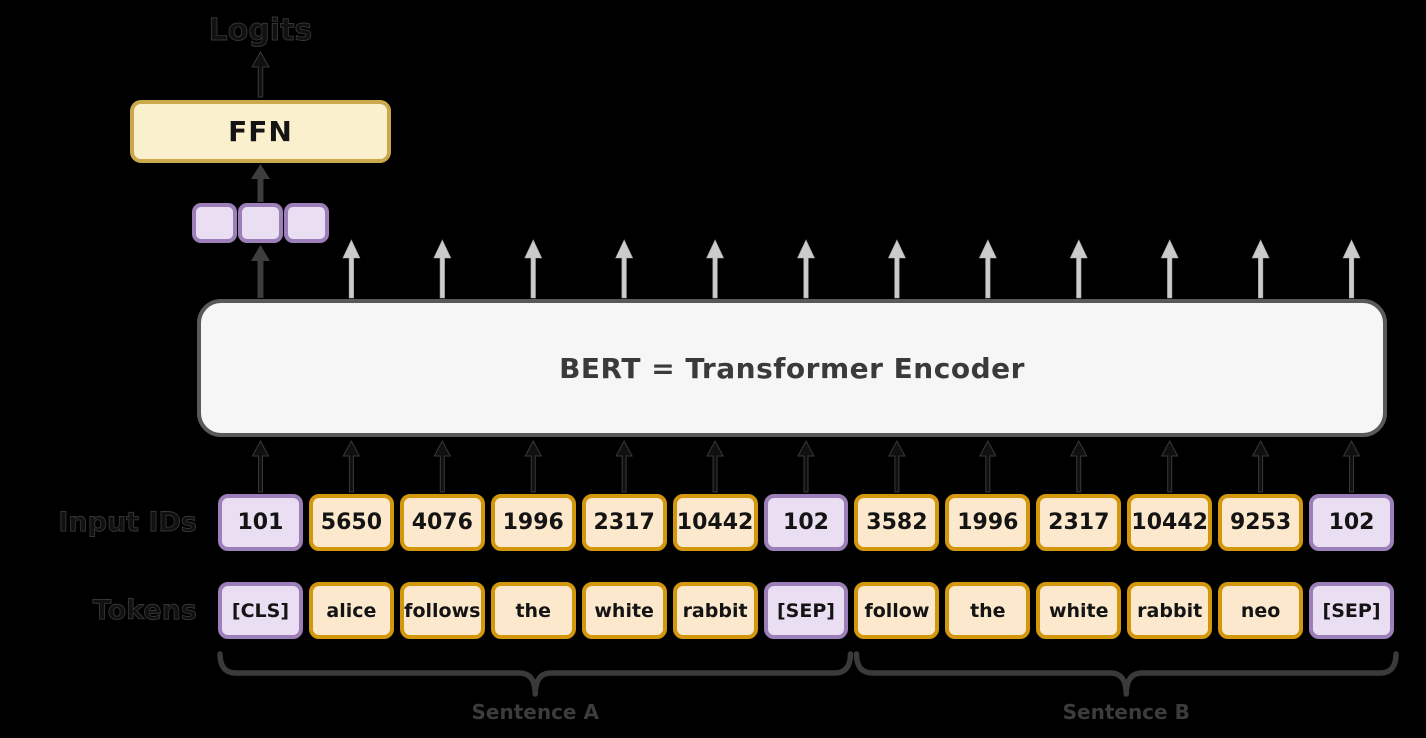 Image resolution: width=1426 pixels, height=738 pixels. I want to click on token-box: [CLS], so click(260, 610).